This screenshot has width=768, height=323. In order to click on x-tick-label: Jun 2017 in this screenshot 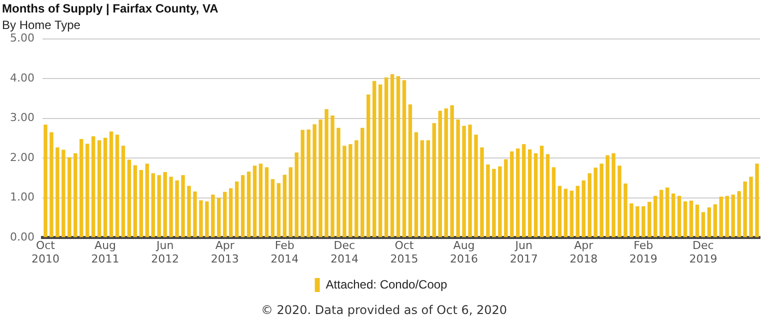, I will do `click(524, 252)`.